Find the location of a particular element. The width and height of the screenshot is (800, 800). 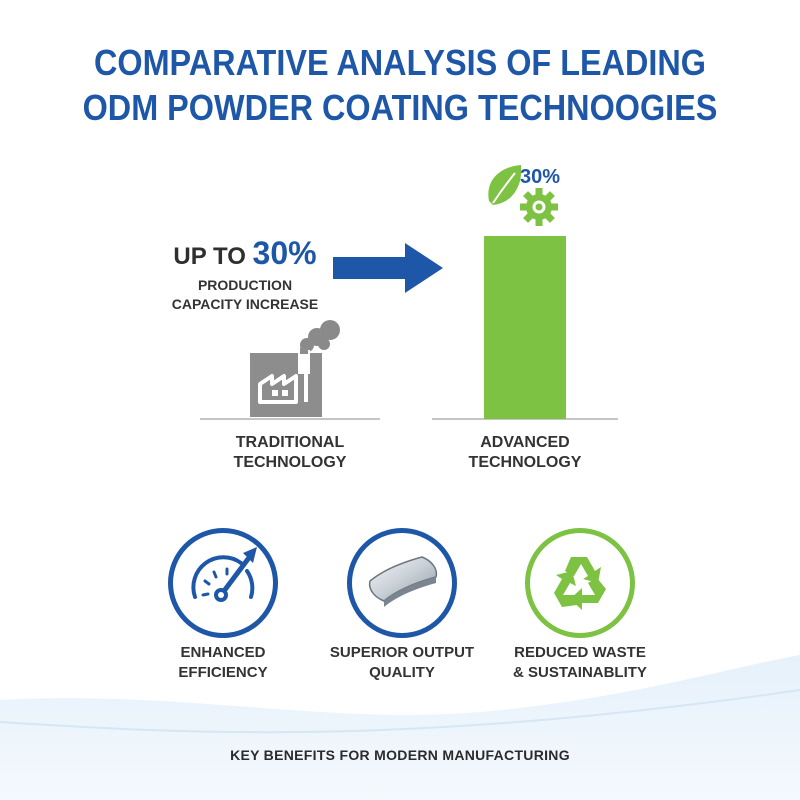

quality-label: SUPERIOR OUTPUT QUALITY is located at coordinates (402, 663).